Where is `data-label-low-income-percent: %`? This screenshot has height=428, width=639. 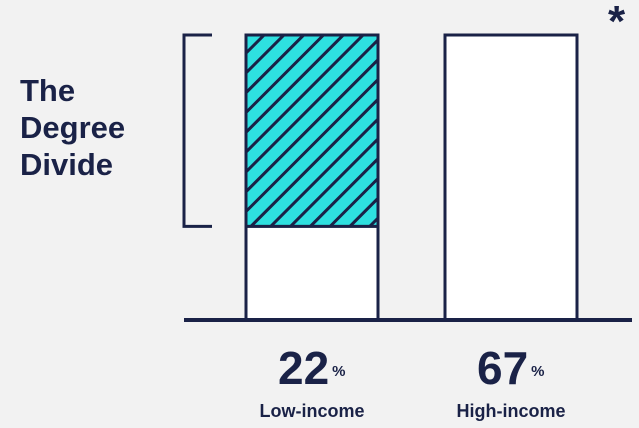
data-label-low-income-percent: % is located at coordinates (339, 371).